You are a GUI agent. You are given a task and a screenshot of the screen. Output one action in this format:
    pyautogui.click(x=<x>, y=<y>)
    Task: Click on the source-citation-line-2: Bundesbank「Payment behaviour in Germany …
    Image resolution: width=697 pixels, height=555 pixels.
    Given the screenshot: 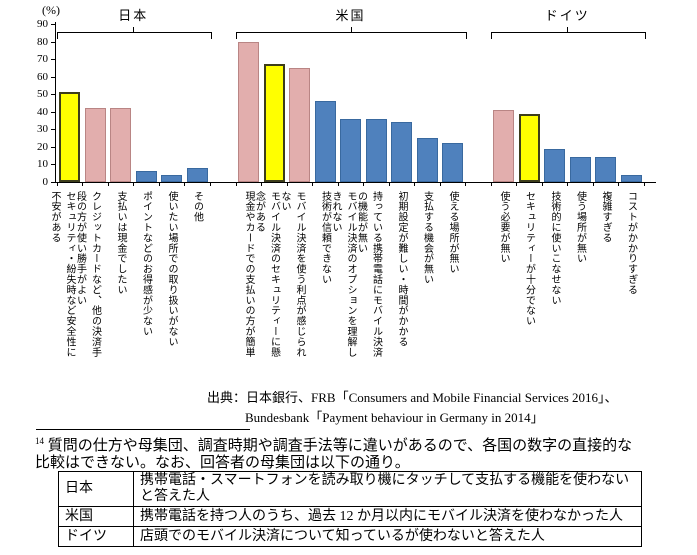 What is the action you would take?
    pyautogui.click(x=394, y=417)
    